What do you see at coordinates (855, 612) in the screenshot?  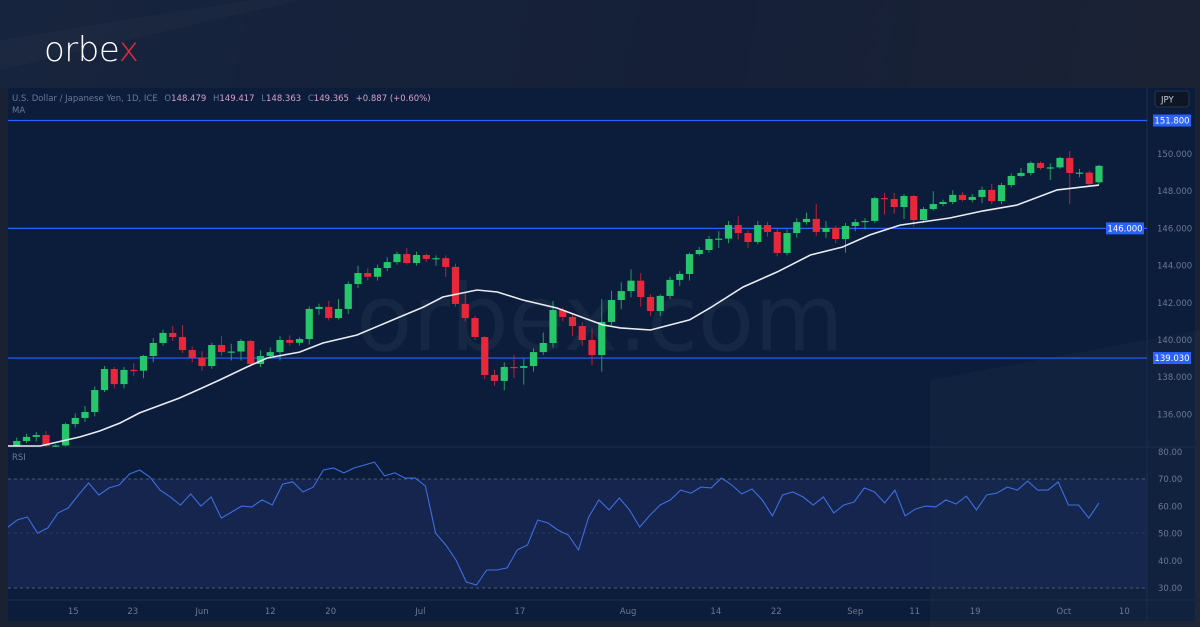 I see `time-tick-label: Sep` at bounding box center [855, 612].